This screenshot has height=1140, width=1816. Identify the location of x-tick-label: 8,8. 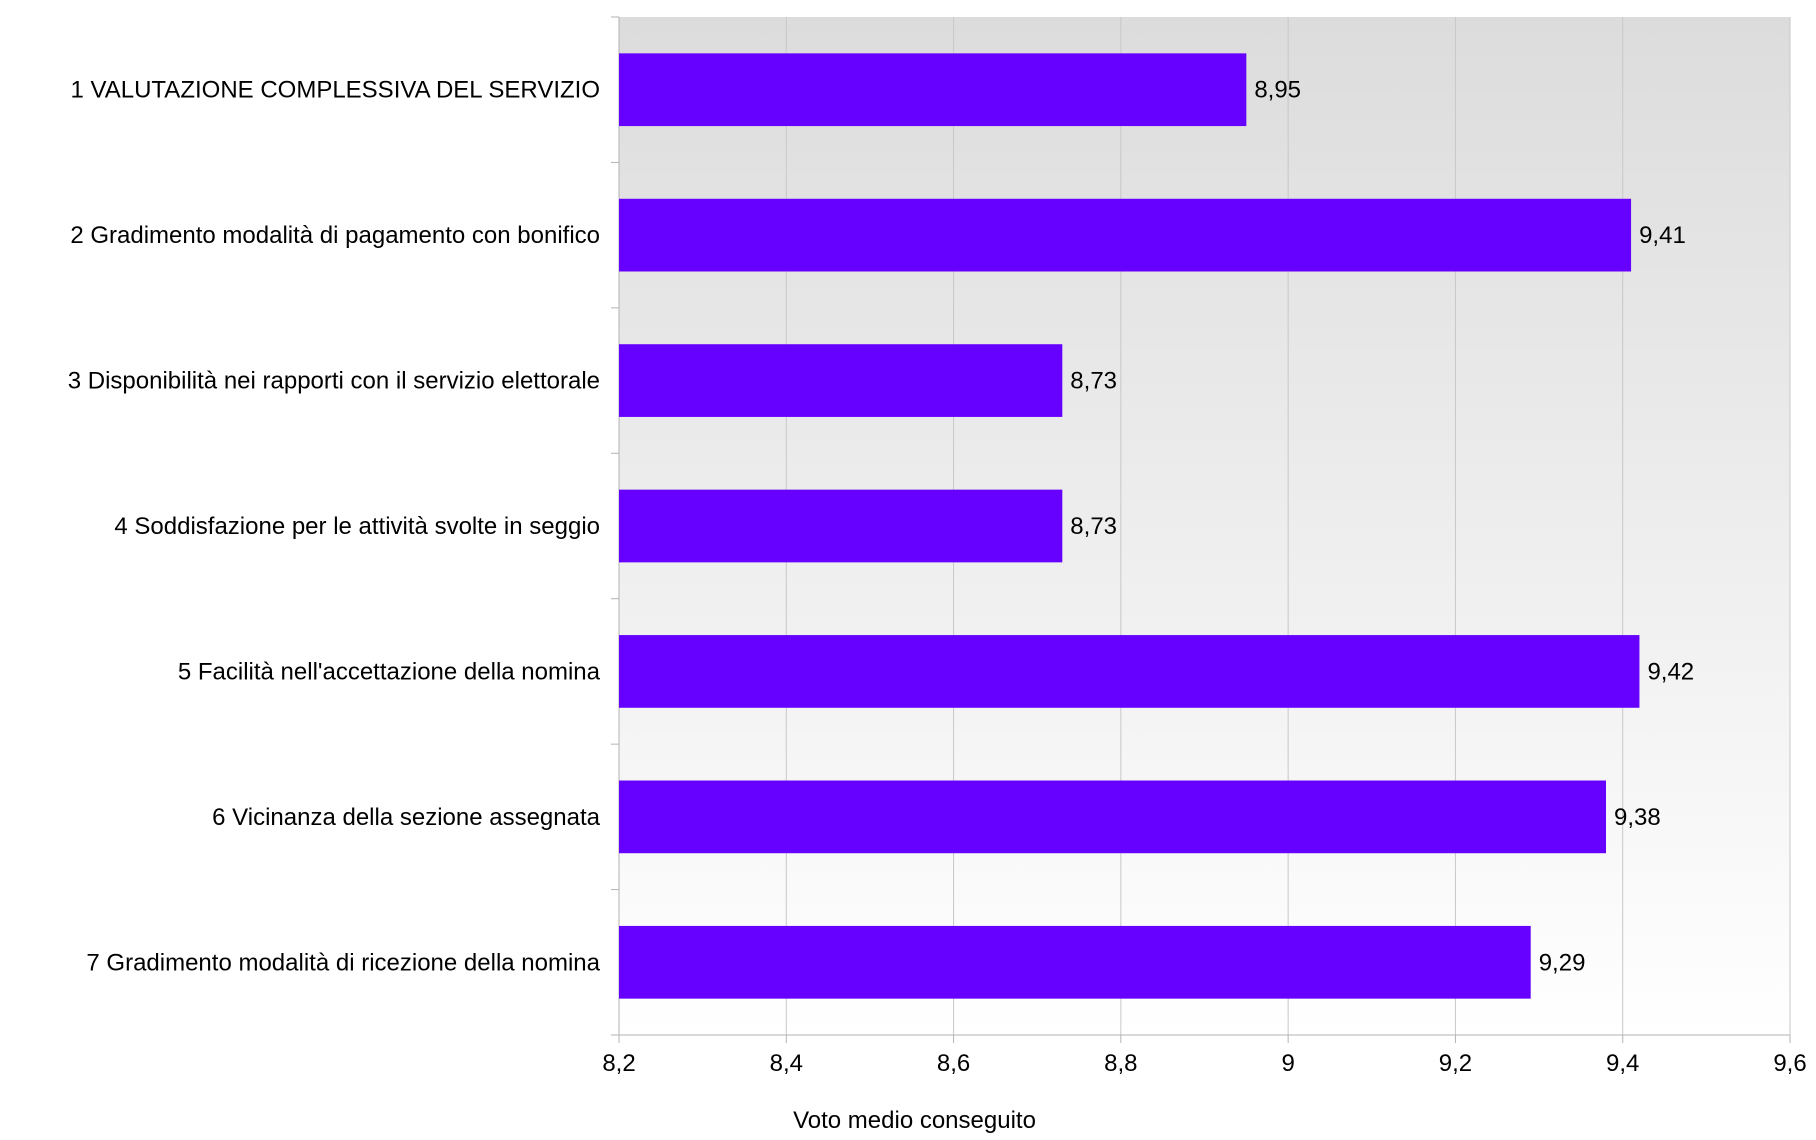
(1120, 1063).